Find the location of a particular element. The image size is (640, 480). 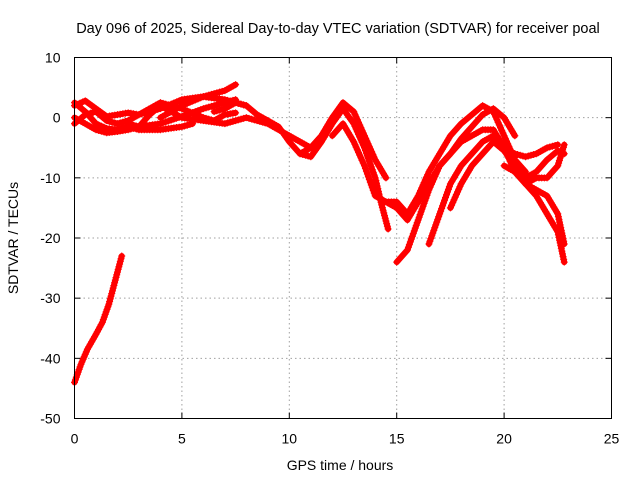

y-tick-label: -30 is located at coordinates (50, 298).